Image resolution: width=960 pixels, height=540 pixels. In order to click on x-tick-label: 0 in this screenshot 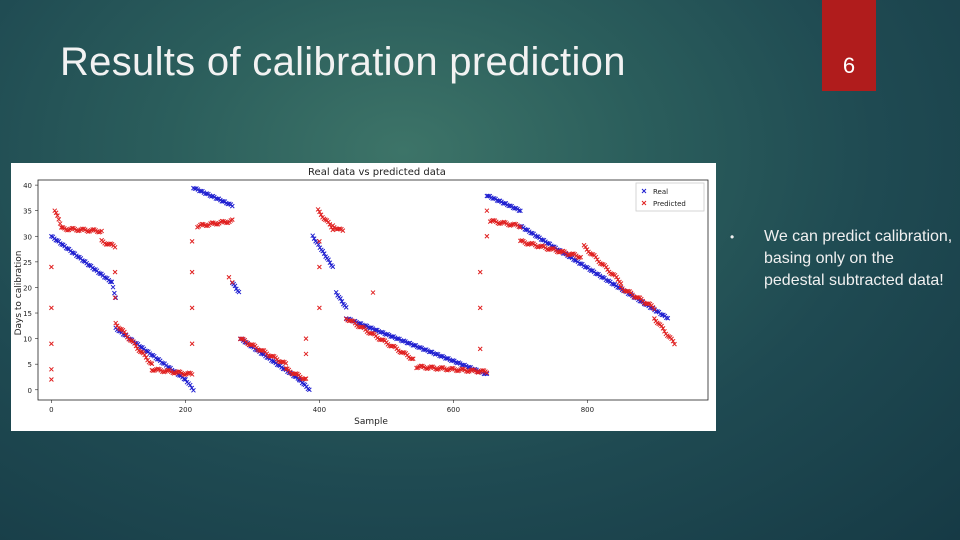, I will do `click(51, 410)`.